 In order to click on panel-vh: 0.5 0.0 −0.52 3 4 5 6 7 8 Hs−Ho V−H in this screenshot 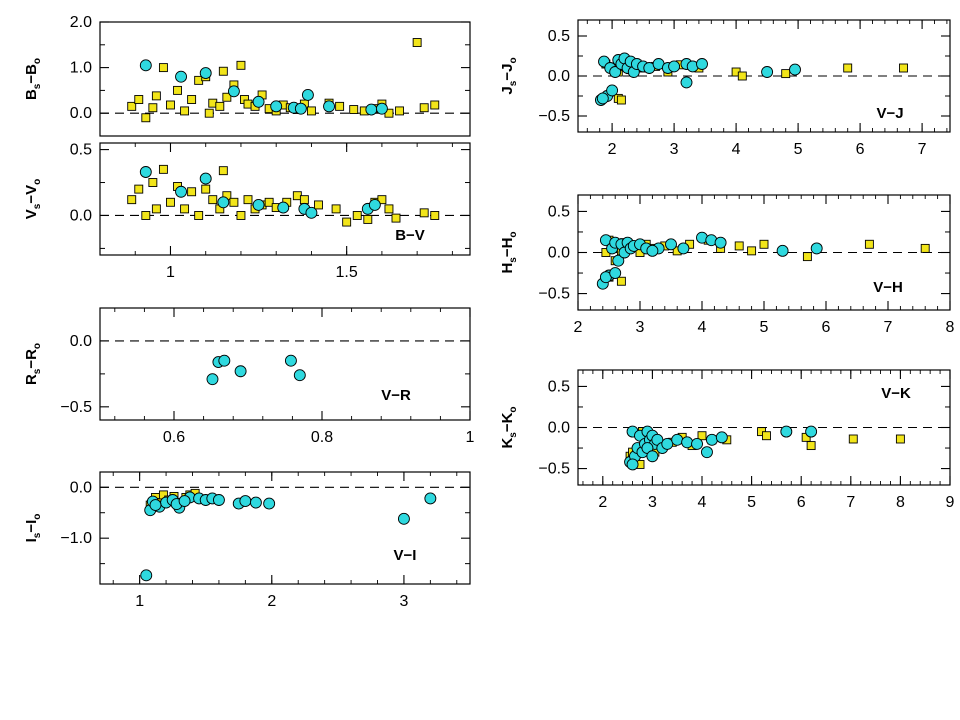, I will do `click(727, 265)`.